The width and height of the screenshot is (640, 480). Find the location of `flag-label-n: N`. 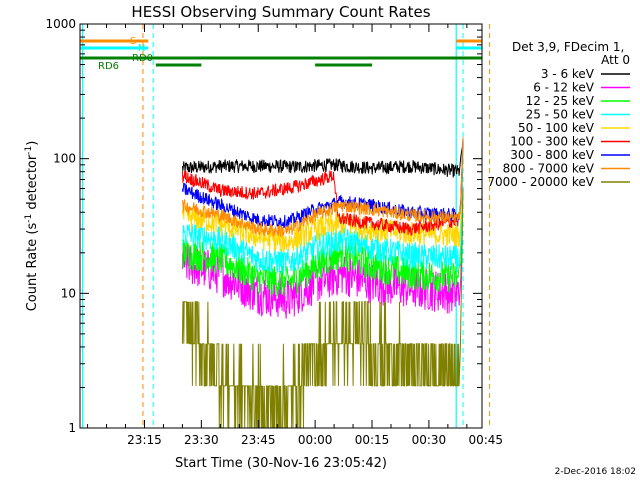

flag-label-n: N is located at coordinates (141, 48).